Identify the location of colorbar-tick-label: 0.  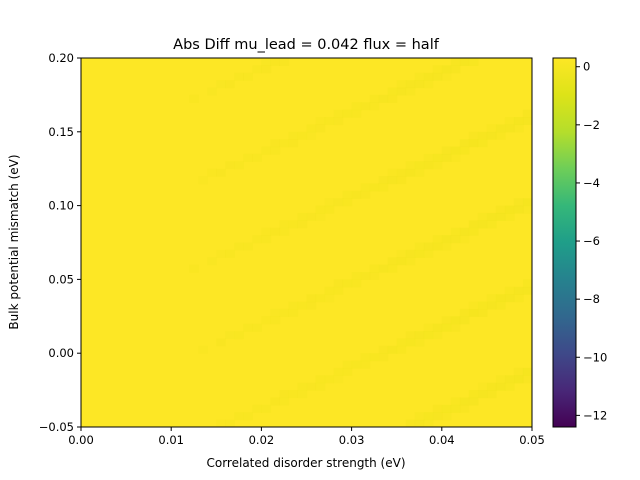
(586, 67).